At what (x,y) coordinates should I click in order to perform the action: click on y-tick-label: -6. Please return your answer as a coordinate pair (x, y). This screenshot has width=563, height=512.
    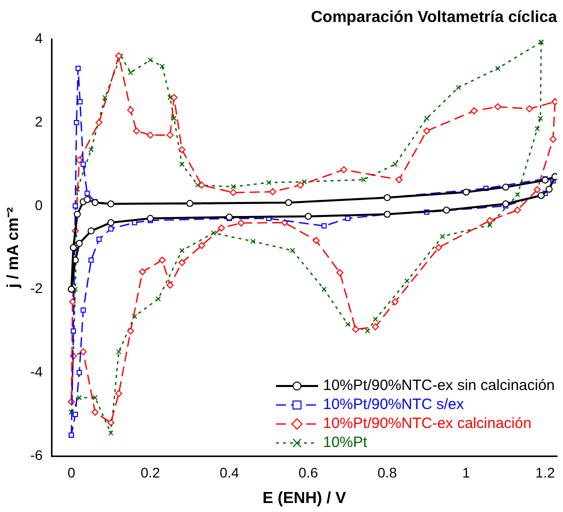
    Looking at the image, I should click on (36, 454).